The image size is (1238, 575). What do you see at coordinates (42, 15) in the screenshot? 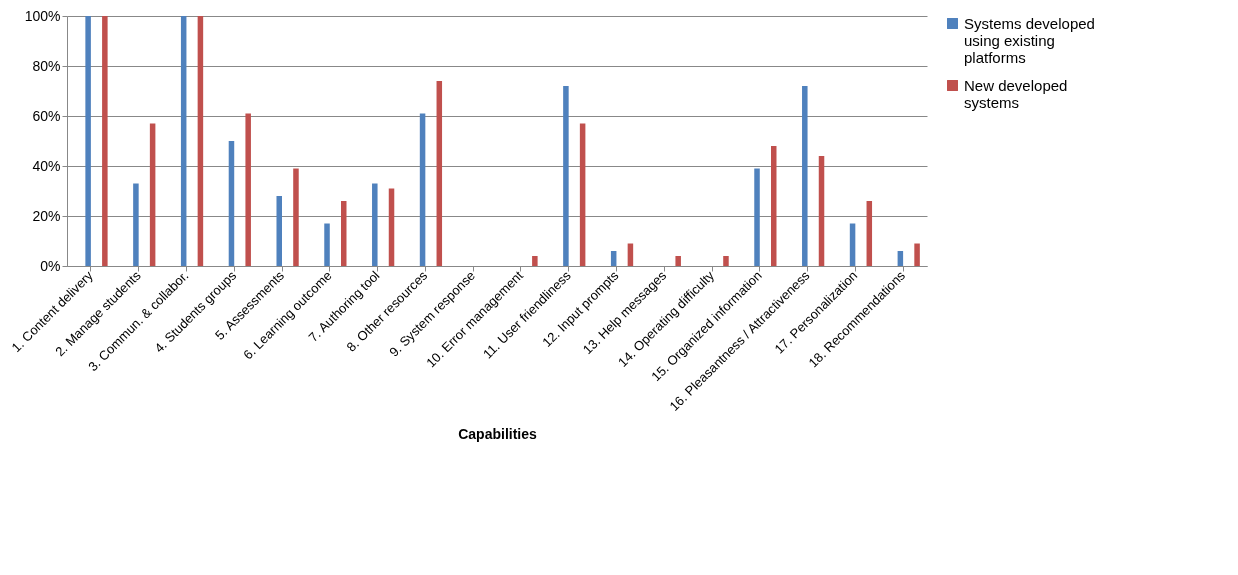
I see `y-tick-label: 100%` at bounding box center [42, 15].